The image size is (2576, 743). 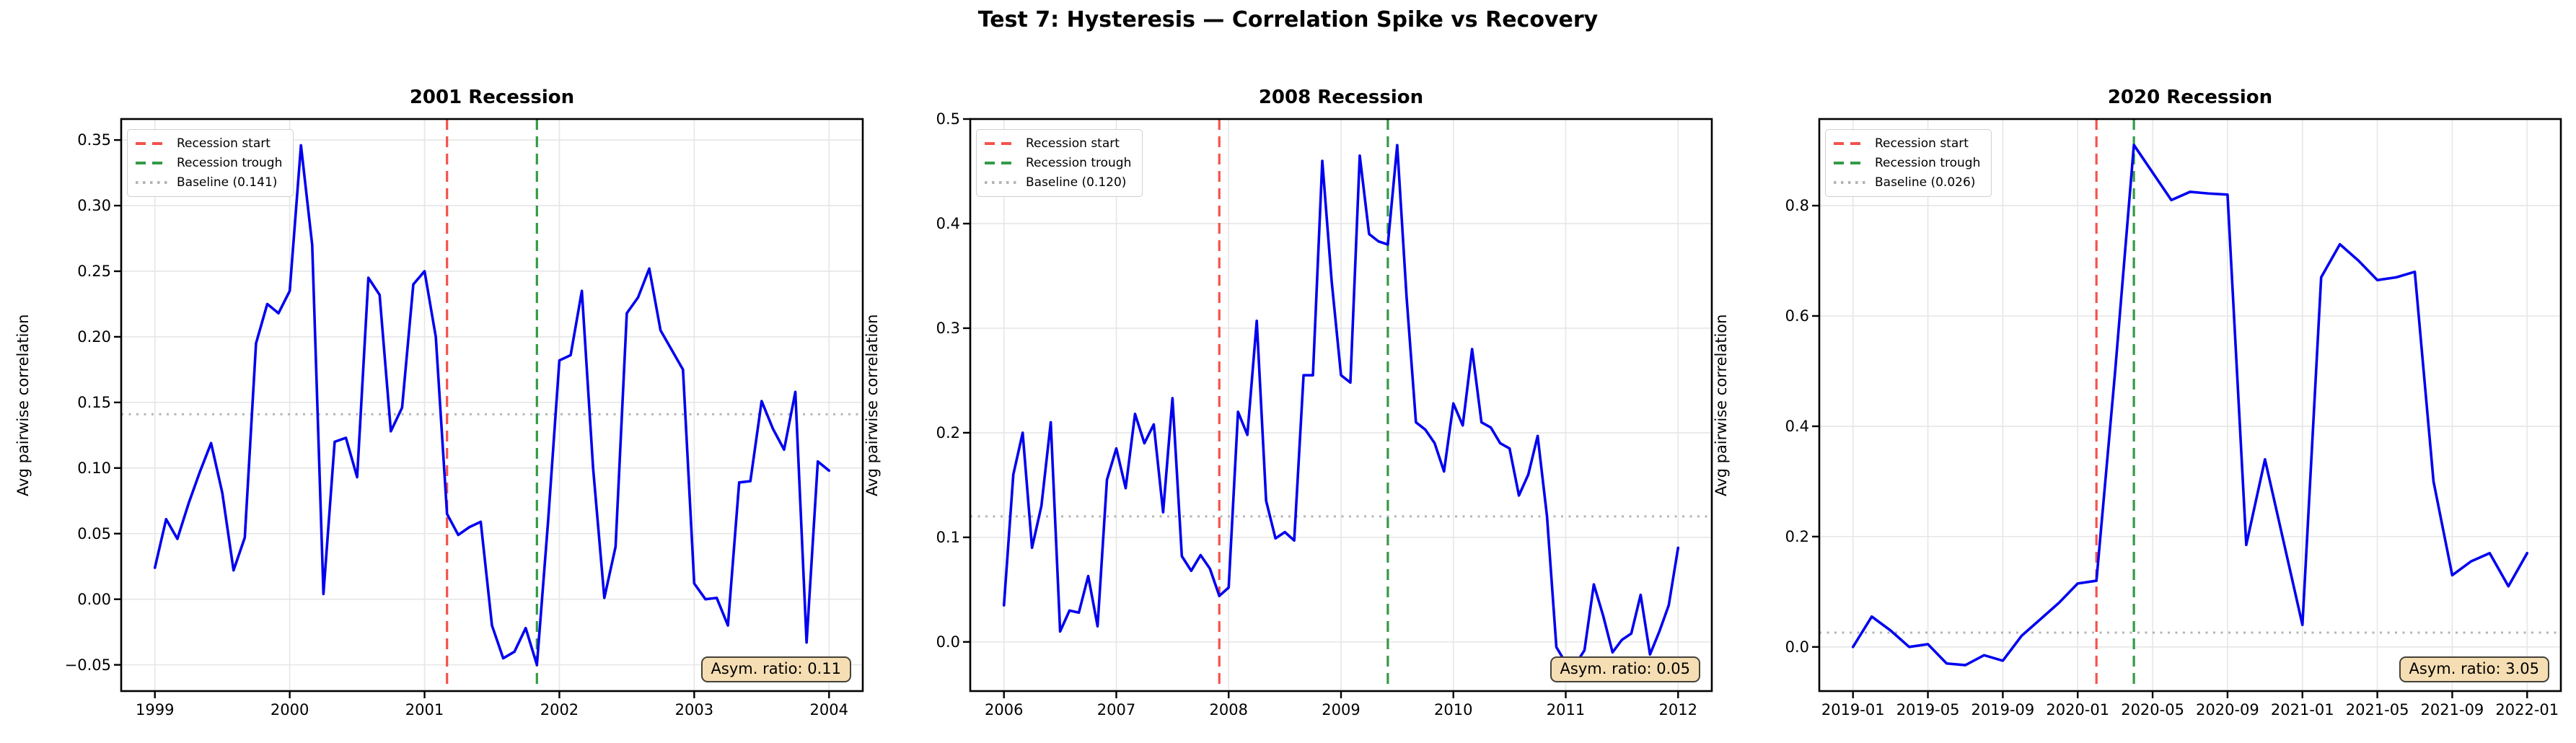 I want to click on x-tick-label: 2010, so click(x=1453, y=709).